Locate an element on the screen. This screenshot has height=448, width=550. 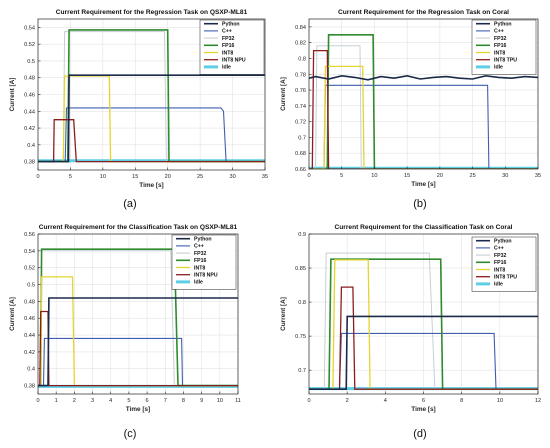
y-tick-label: 0.68 is located at coordinates (300, 154).